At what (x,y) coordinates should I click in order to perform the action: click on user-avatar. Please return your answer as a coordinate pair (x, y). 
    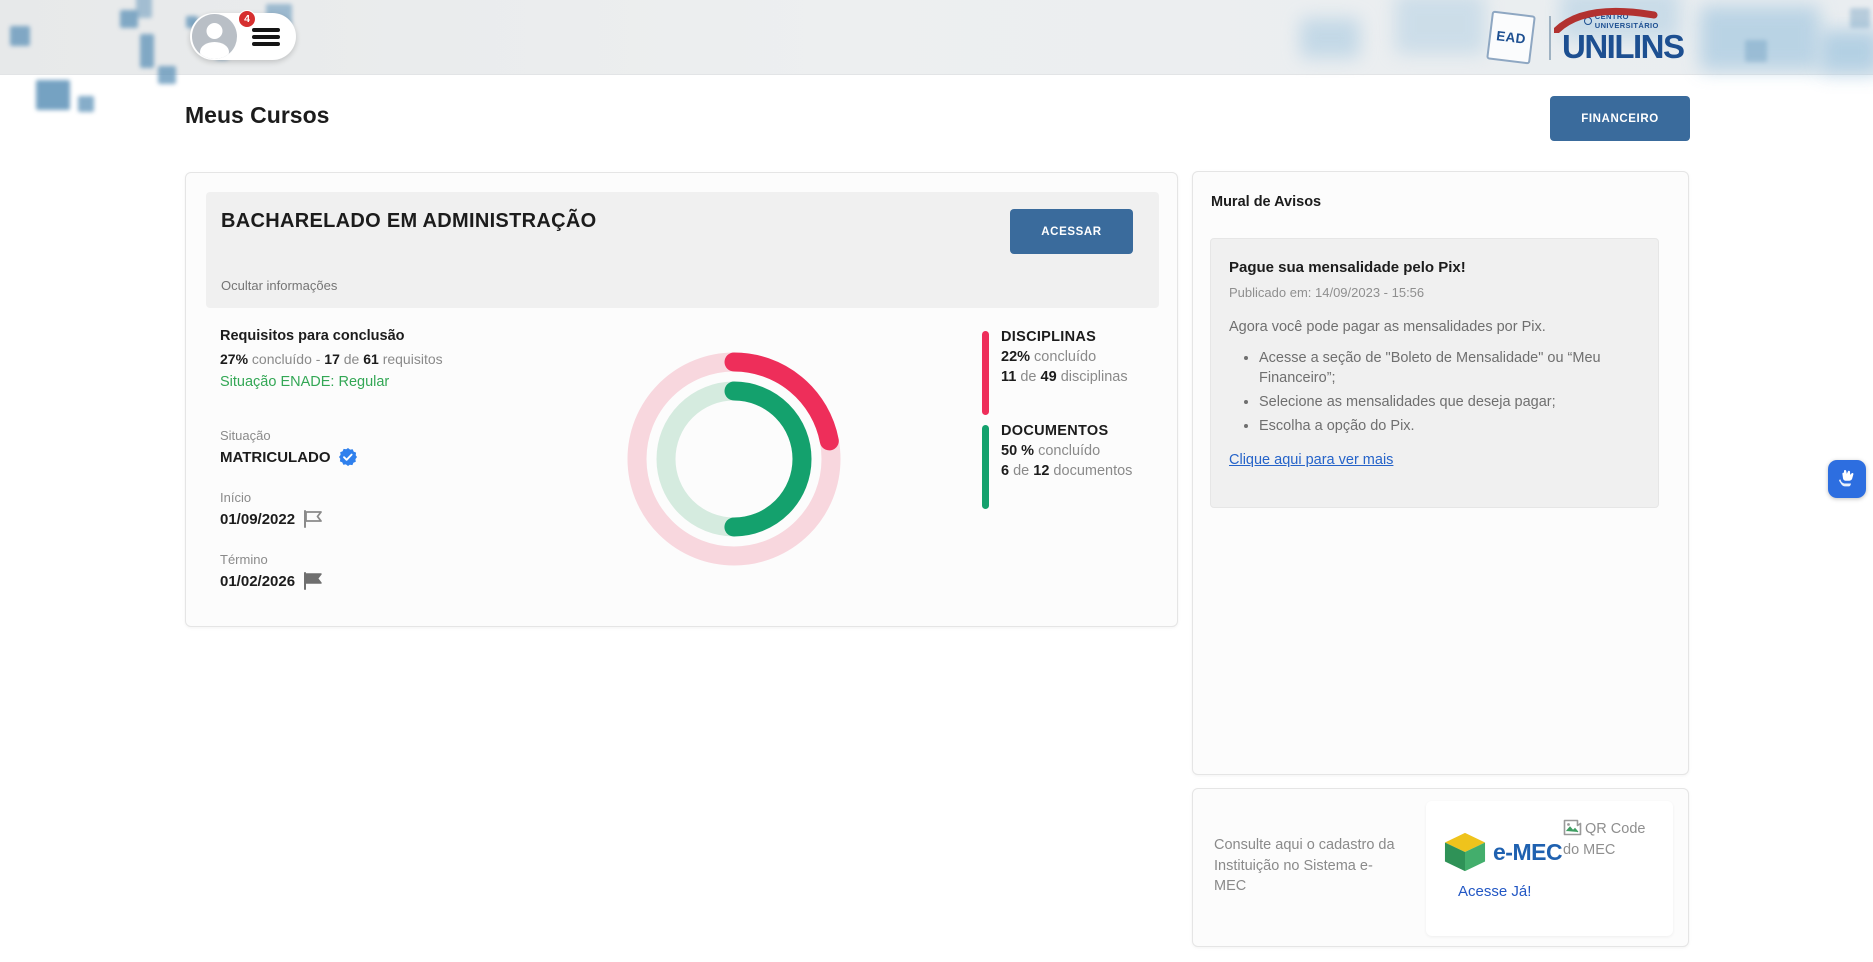
    Looking at the image, I should click on (214, 36).